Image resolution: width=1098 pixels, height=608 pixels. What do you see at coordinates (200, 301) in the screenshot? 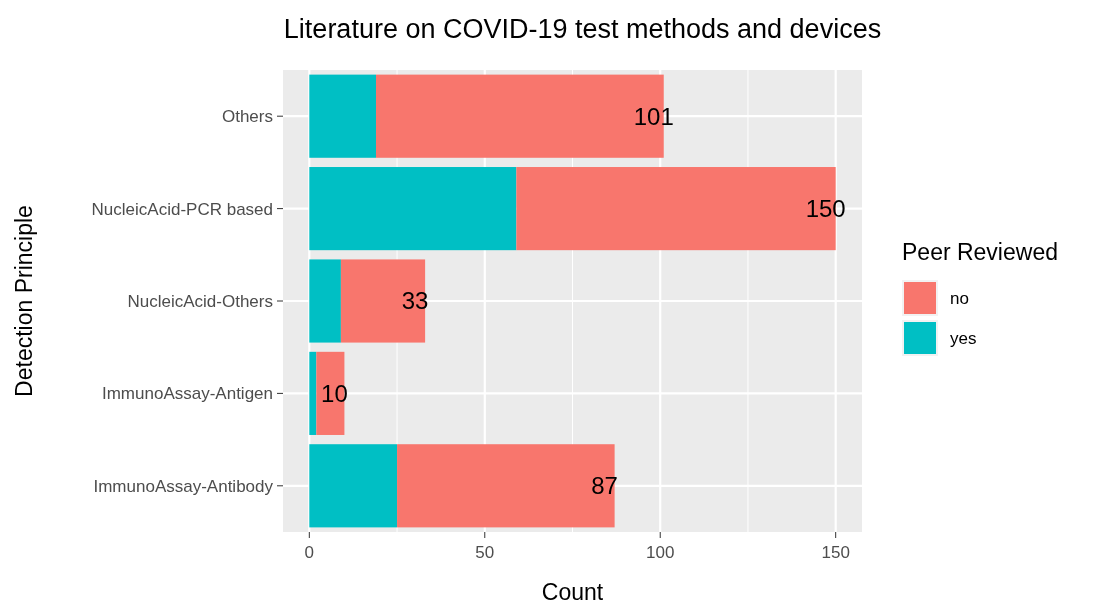
I see `y-tick-label: NucleicAcid-Others` at bounding box center [200, 301].